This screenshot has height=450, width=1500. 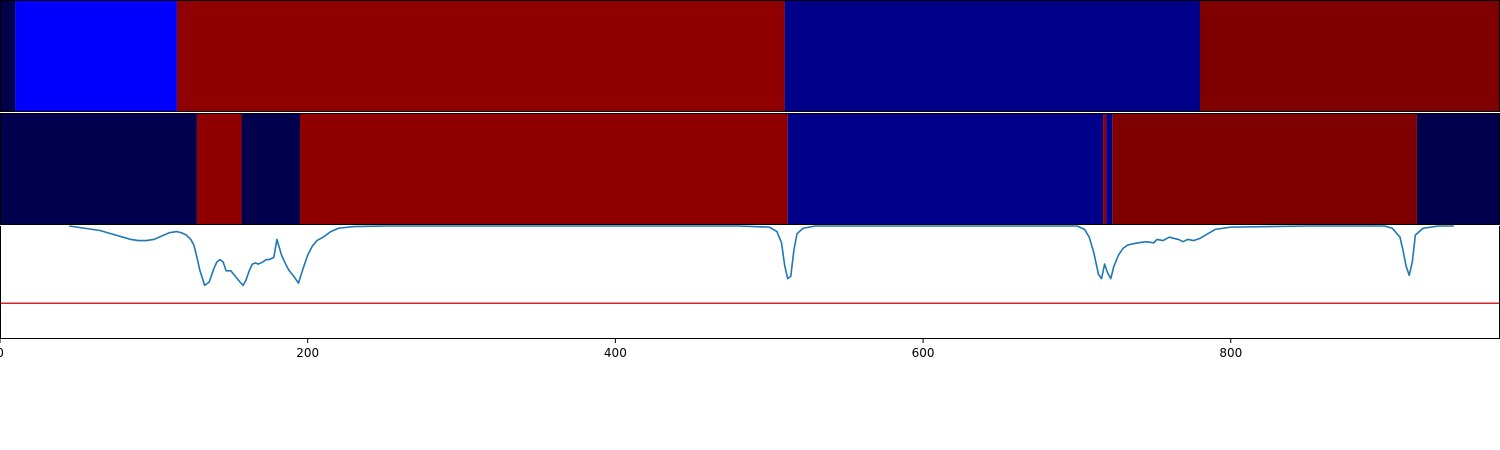 I want to click on x-tick-label-4: 800, so click(x=1230, y=353).